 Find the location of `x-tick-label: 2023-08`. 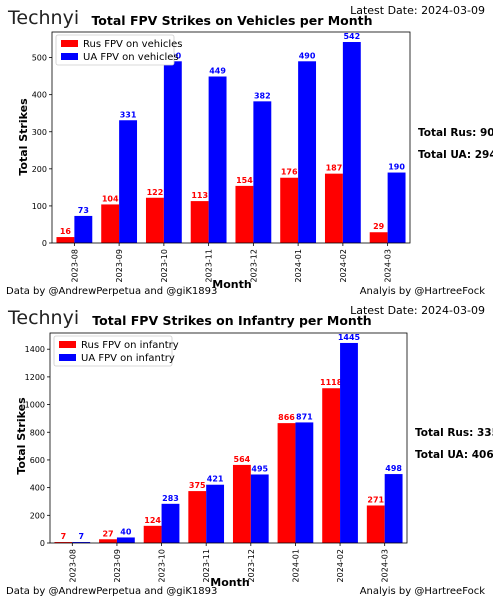

x-tick-label: 2023-08 is located at coordinates (74, 265).